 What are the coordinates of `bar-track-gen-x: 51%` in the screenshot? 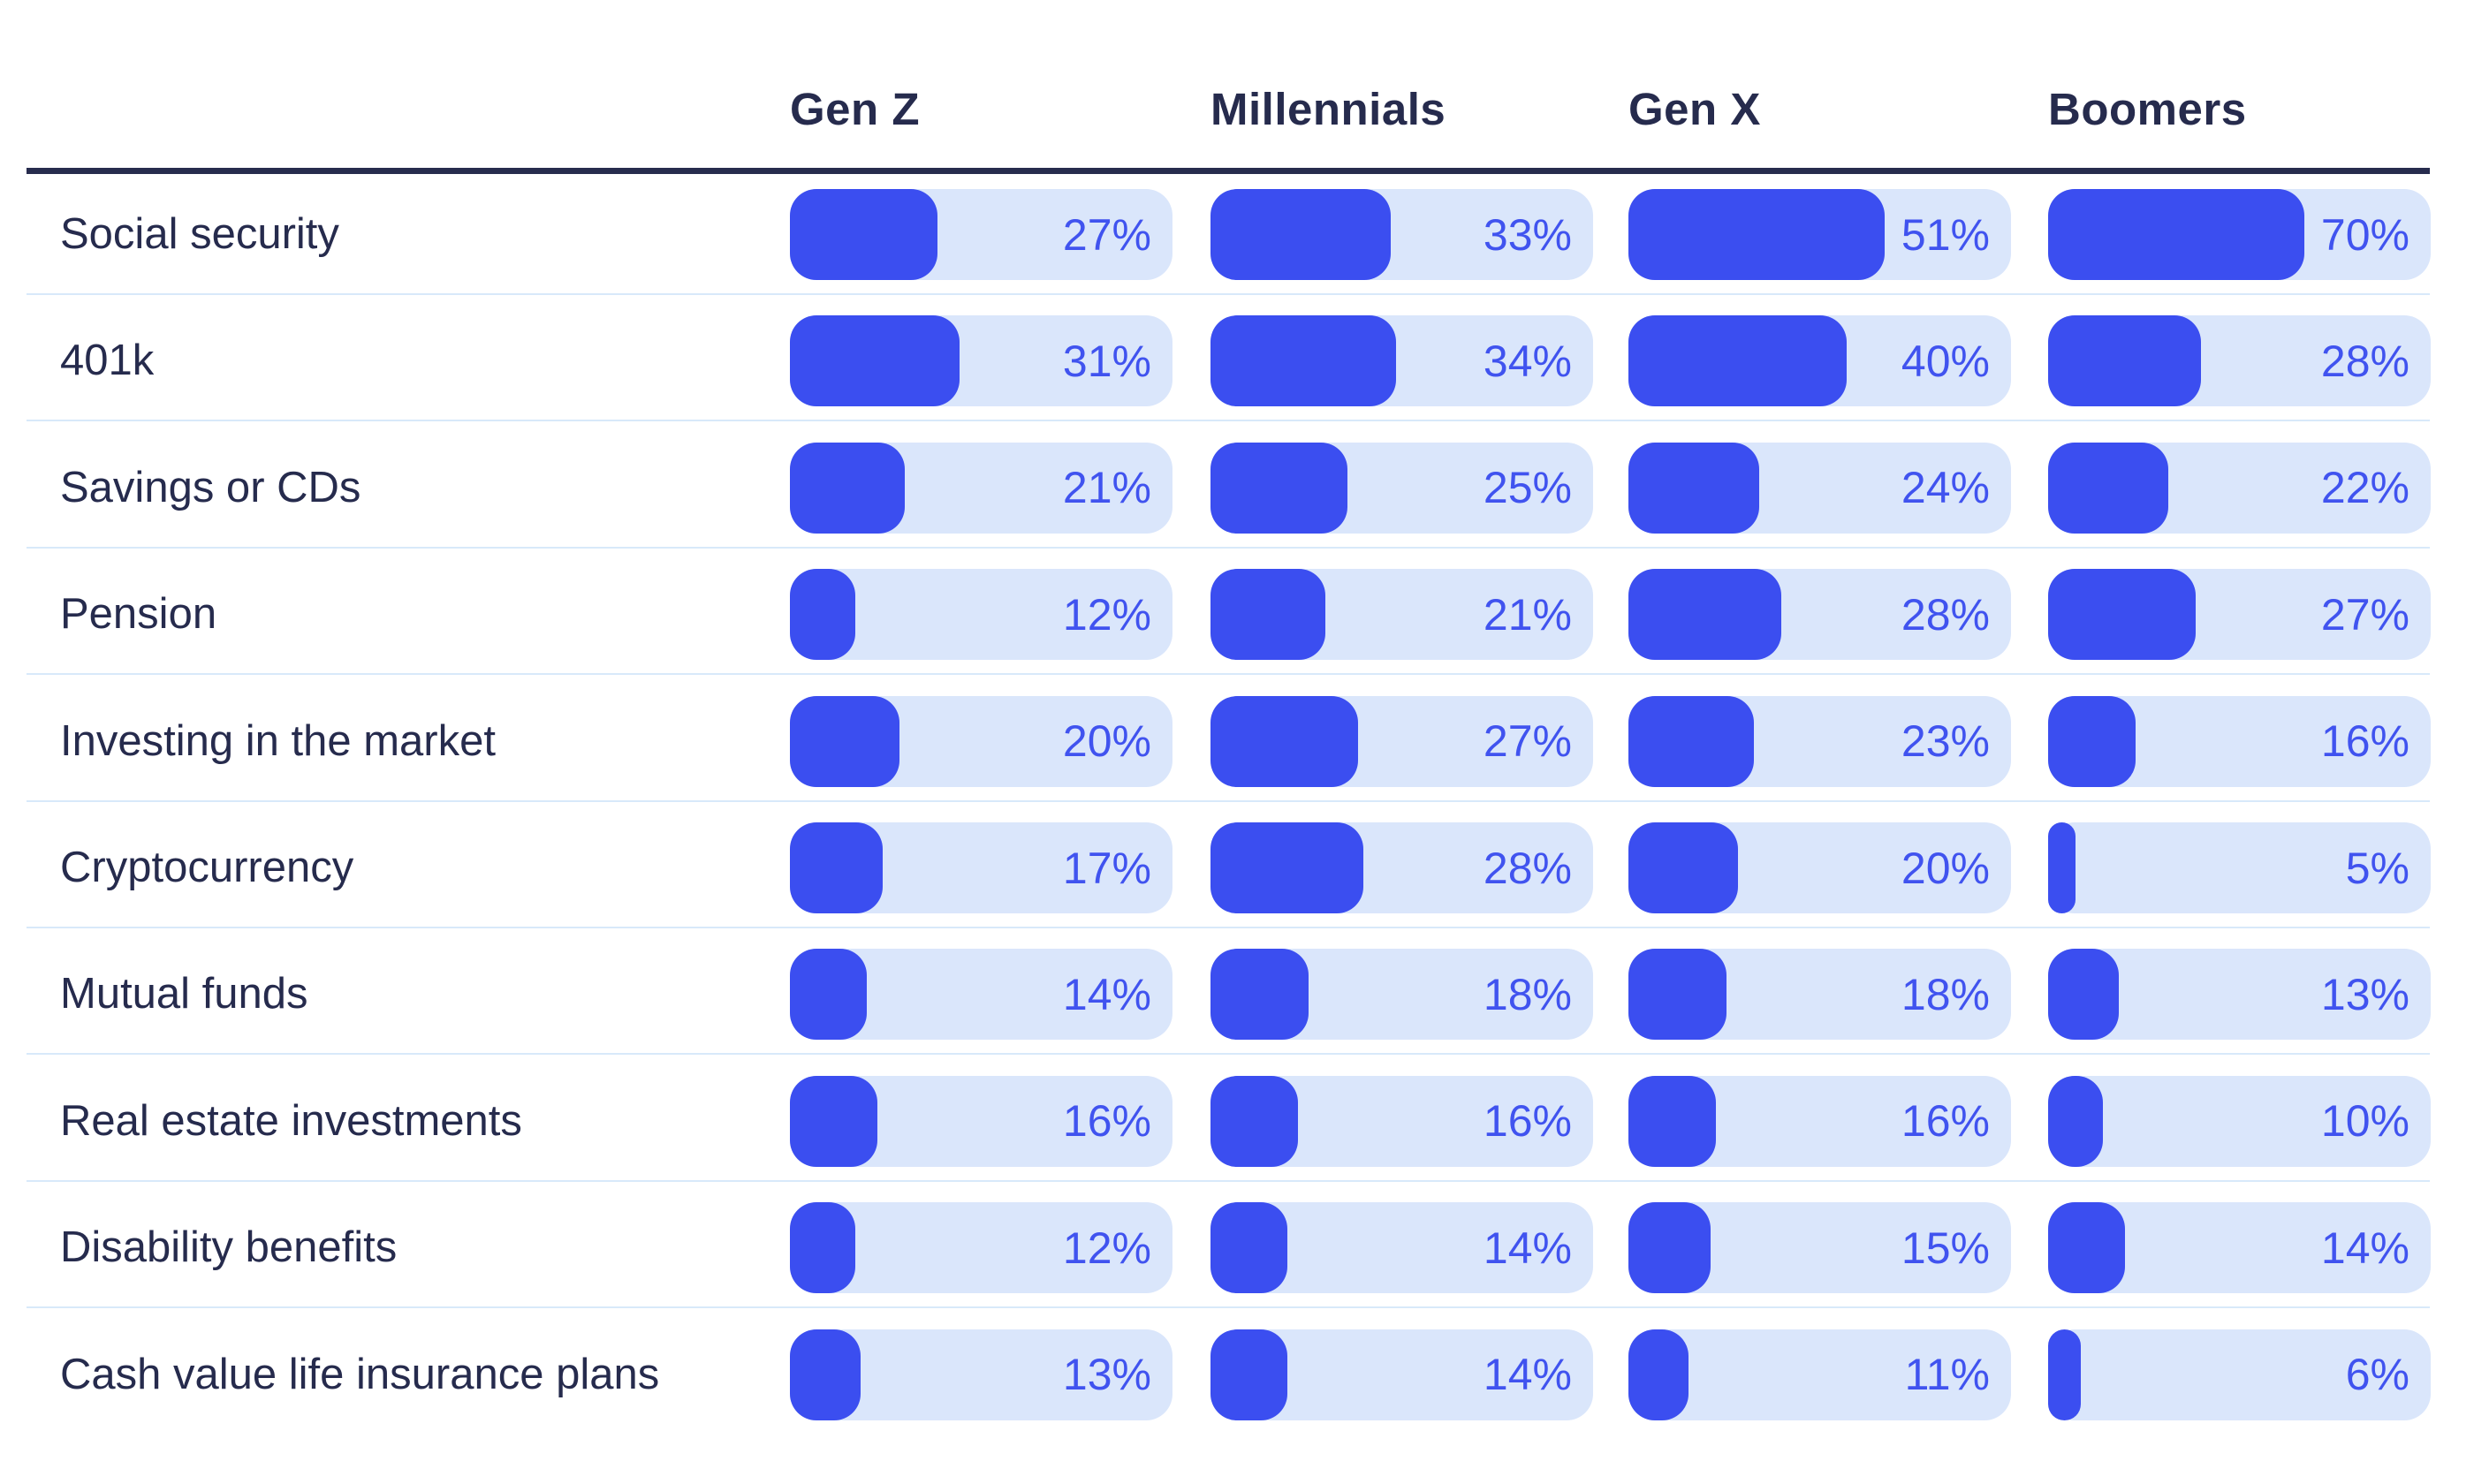 It's located at (1819, 234).